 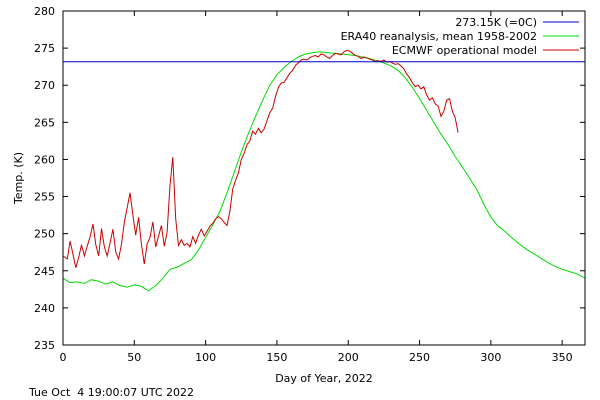 What do you see at coordinates (111, 392) in the screenshot?
I see `generated-timestamp: Tue Oct 4 19:00:07 UTC 2022` at bounding box center [111, 392].